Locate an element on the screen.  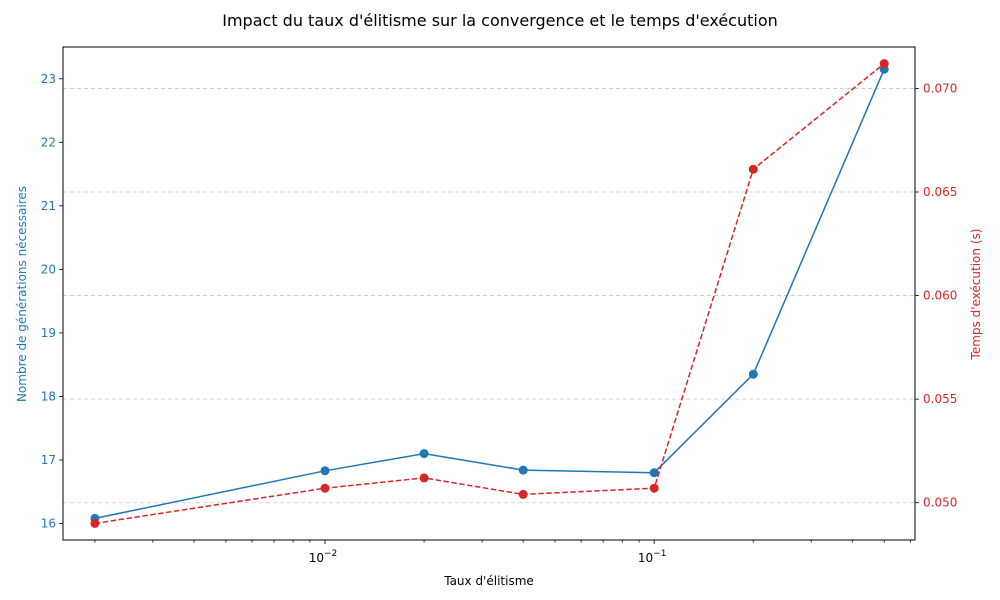
y-left-tick-label: 21 is located at coordinates (48, 206).